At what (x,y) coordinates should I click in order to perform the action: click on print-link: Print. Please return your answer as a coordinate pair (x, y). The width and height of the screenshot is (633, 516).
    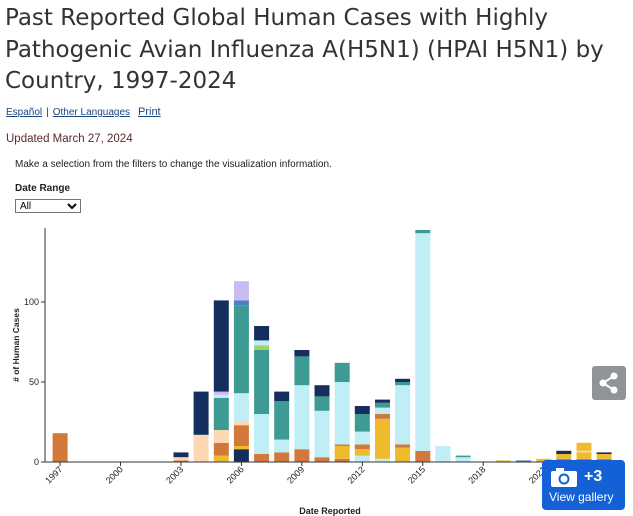
    Looking at the image, I should click on (149, 112).